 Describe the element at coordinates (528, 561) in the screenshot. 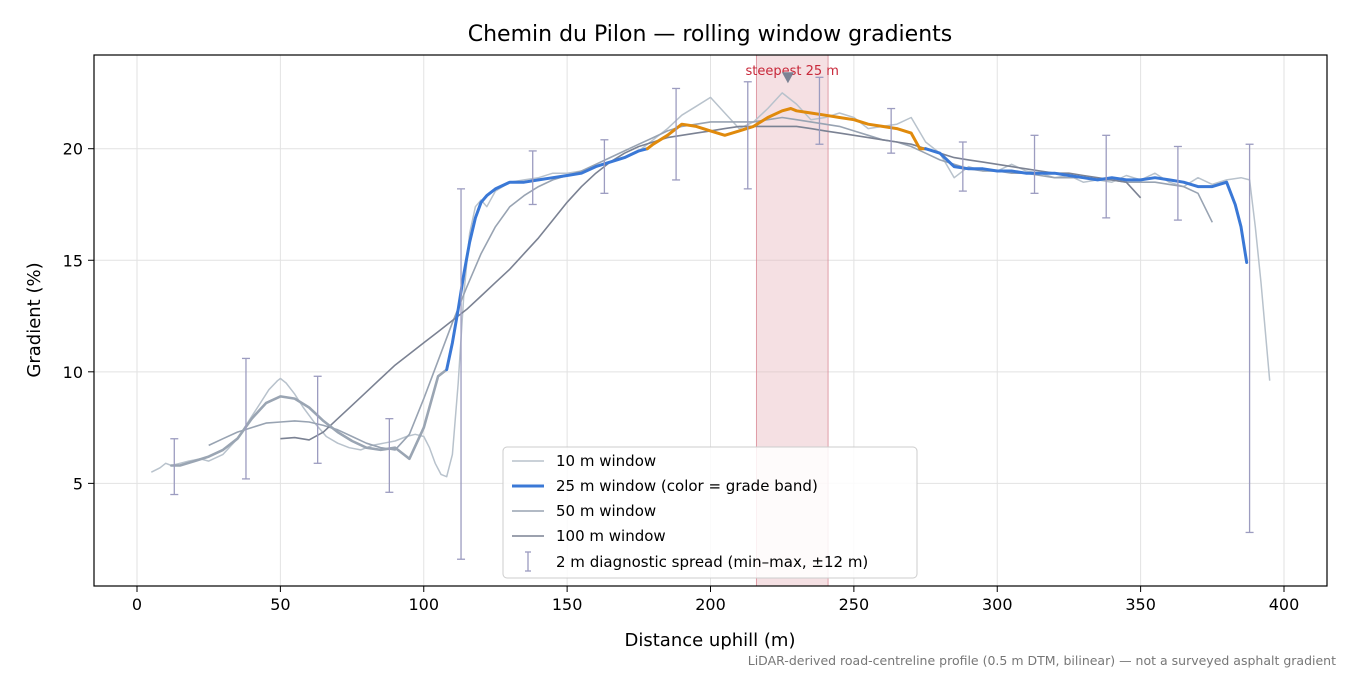

I see `legend-swatch-errorbar` at that location.